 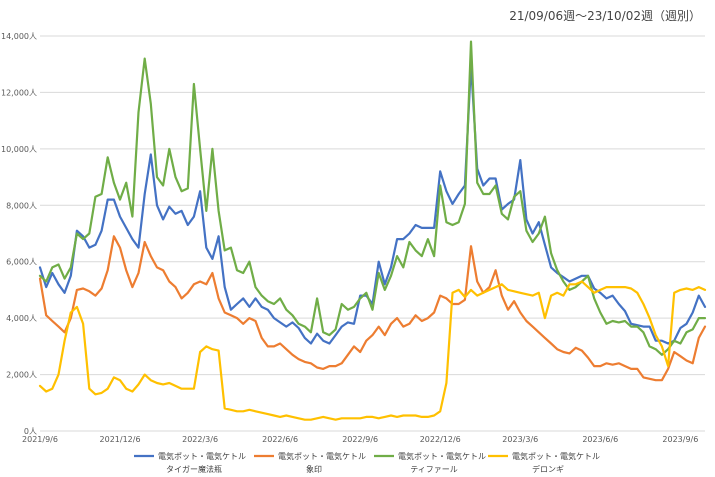 What do you see at coordinates (19, 149) in the screenshot?
I see `y-tick-label: 10,000人` at bounding box center [19, 149].